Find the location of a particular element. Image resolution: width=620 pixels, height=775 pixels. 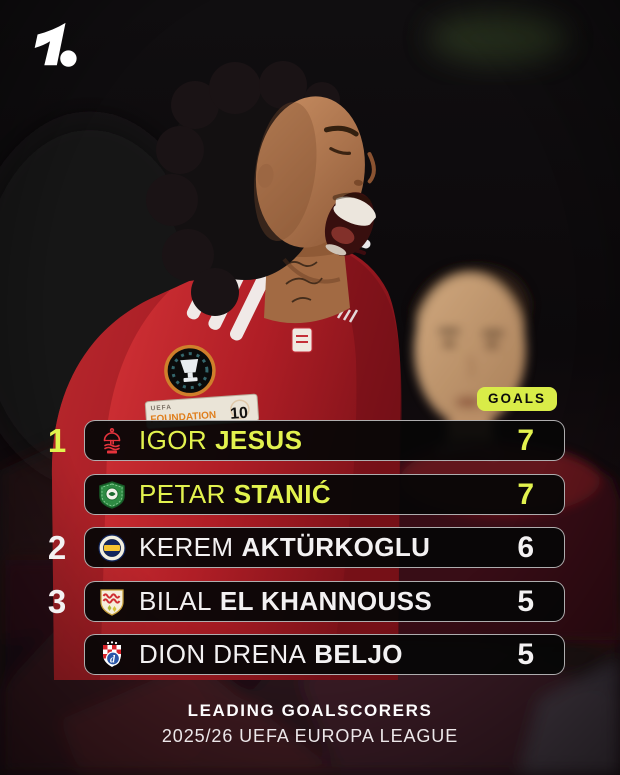

ludogorets-badge is located at coordinates (112, 494).